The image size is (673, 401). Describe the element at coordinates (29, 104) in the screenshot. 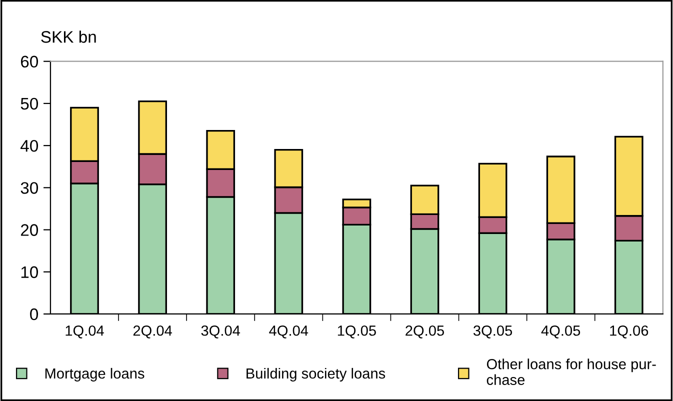

I see `y-tick-label: 50` at that location.